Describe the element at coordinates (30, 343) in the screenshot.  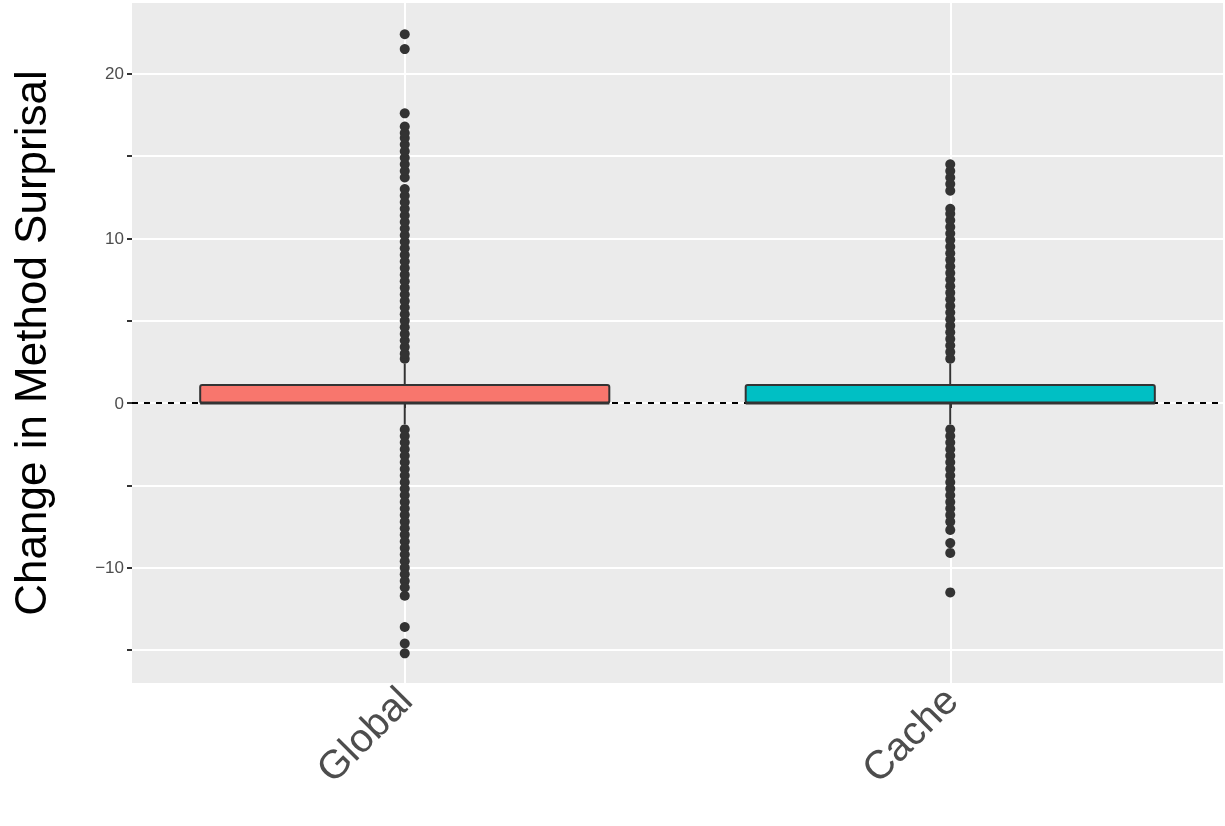
I see `y-axis-title: Change in Method Surprisal` at that location.